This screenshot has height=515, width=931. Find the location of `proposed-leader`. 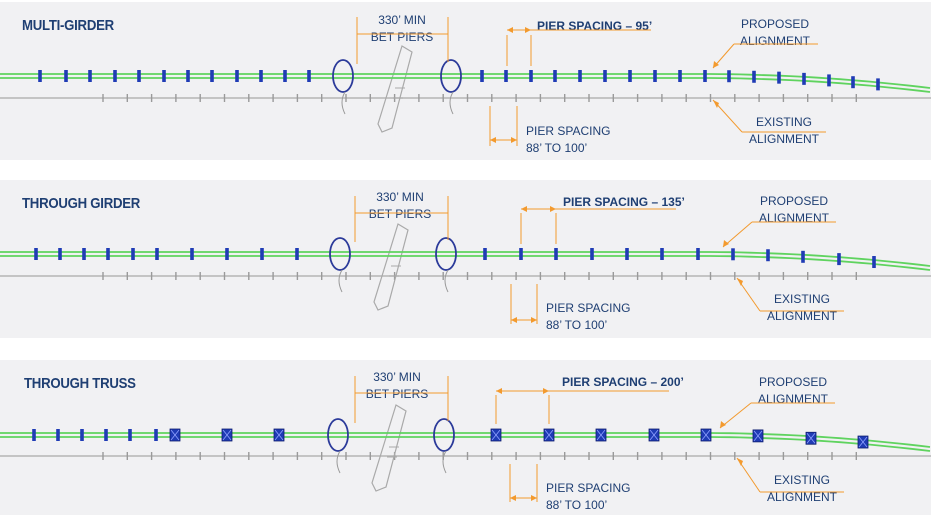

proposed-leader is located at coordinates (737, 234).